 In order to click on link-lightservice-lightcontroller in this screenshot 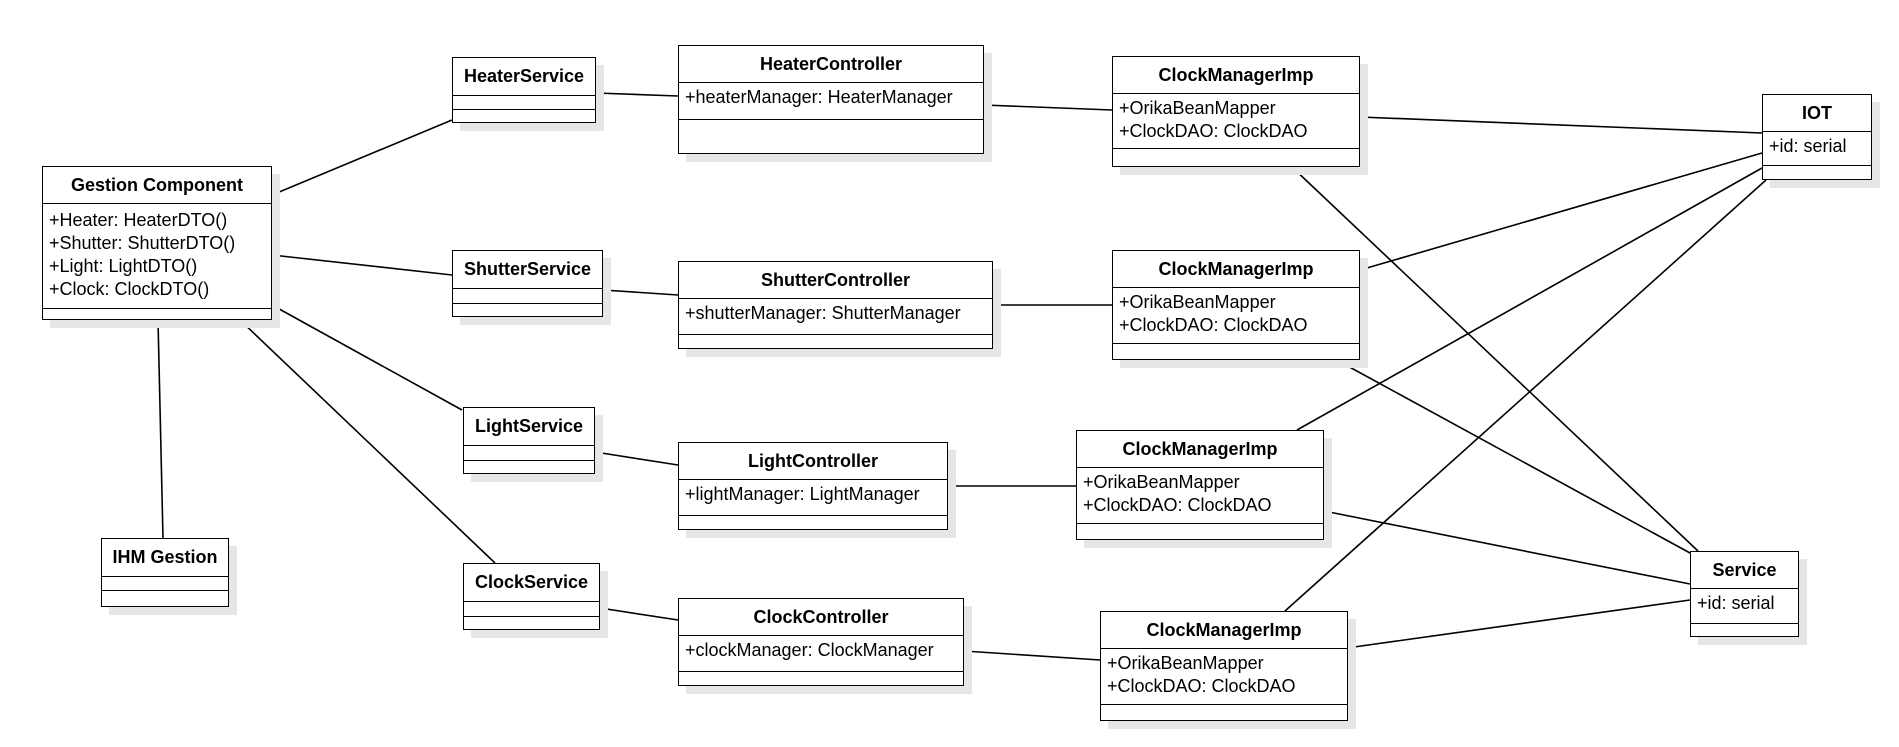, I will do `click(636, 458)`.